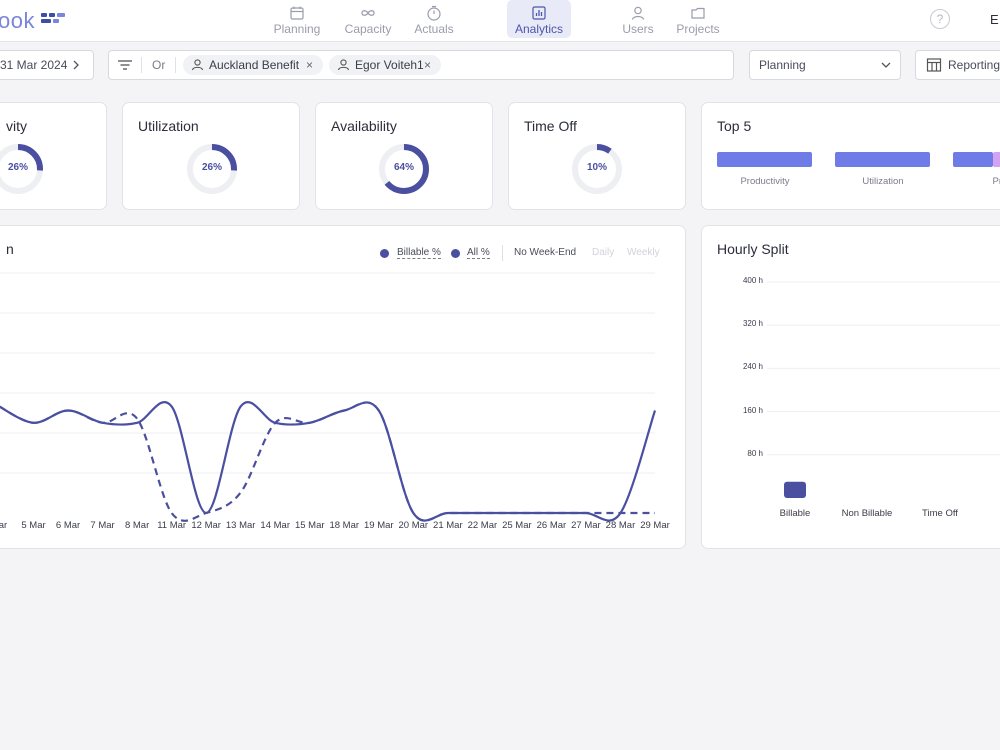 The image size is (1000, 750). I want to click on nav-actuals: Actuals, so click(434, 21).